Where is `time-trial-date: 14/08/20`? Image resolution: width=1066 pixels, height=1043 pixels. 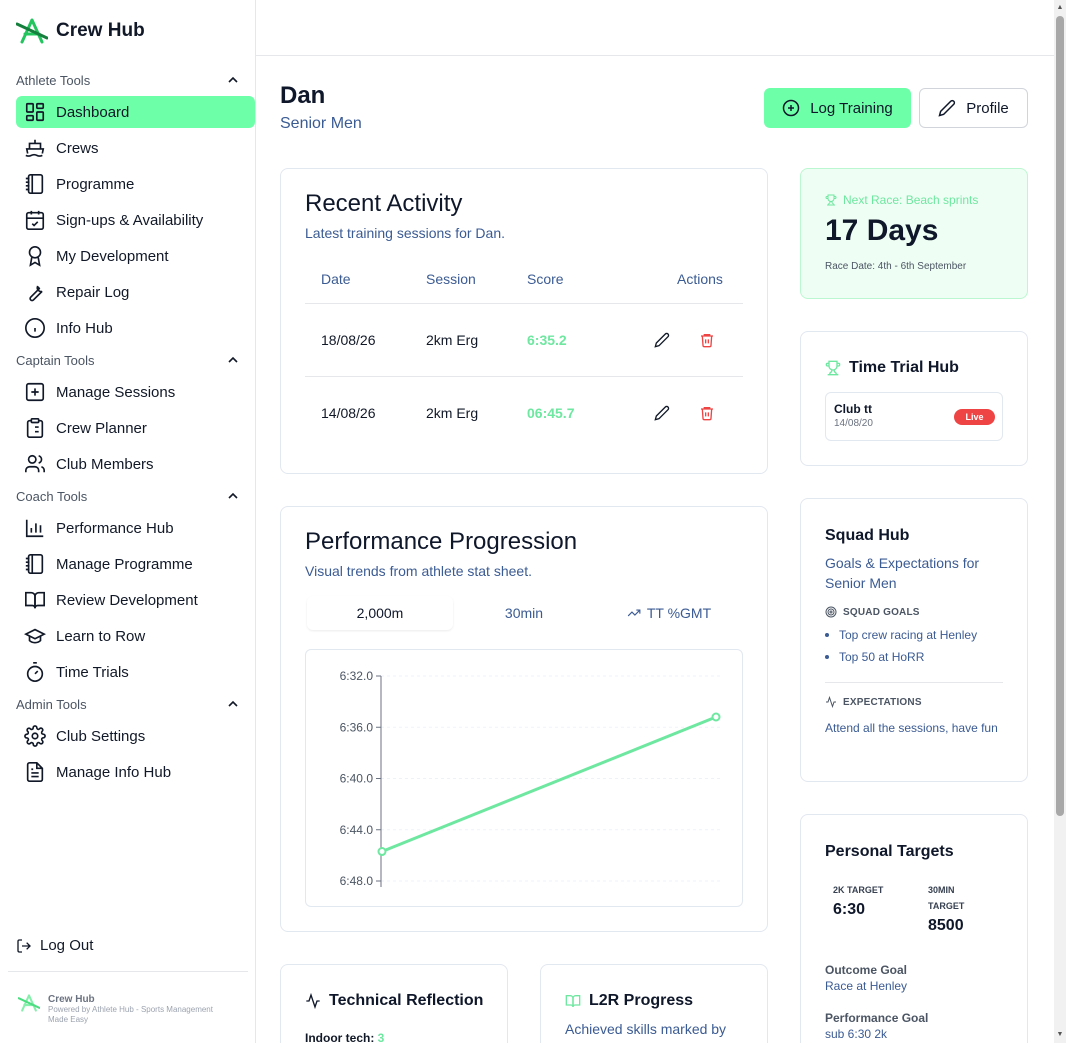
time-trial-date: 14/08/20 is located at coordinates (853, 423).